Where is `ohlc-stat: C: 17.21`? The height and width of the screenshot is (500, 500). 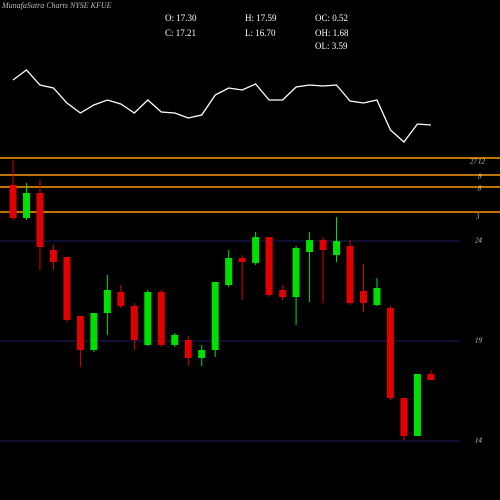 ohlc-stat: C: 17.21 is located at coordinates (180, 33).